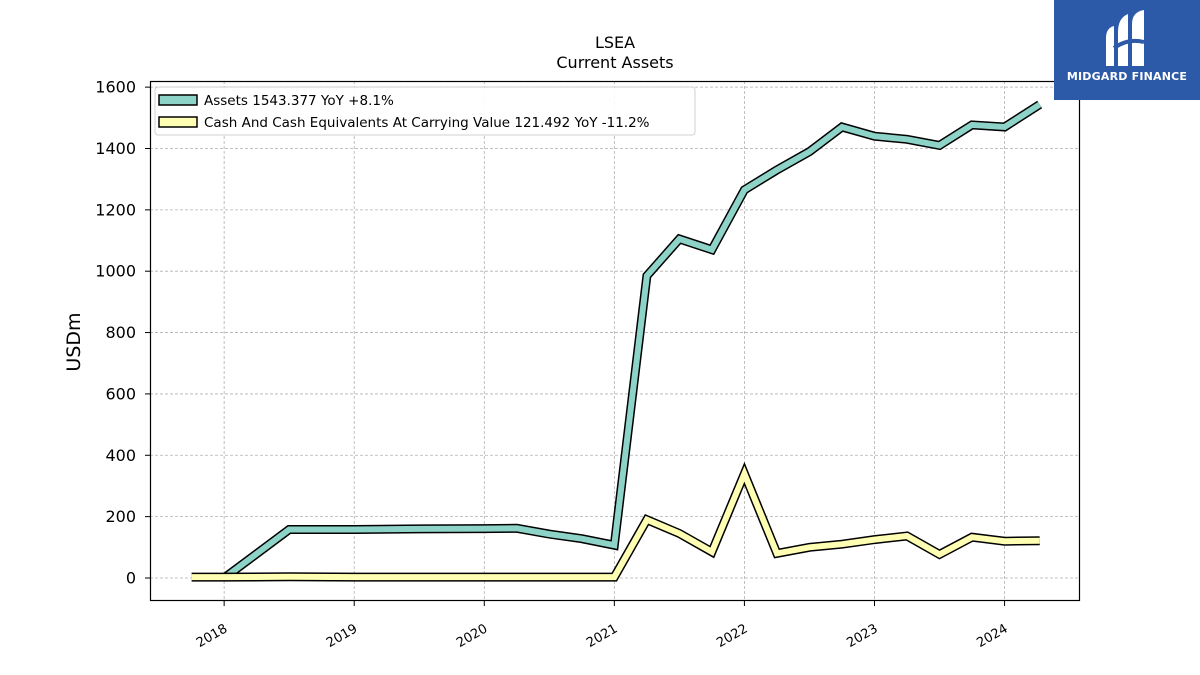 This screenshot has height=675, width=1200. I want to click on logo-text: MIDGARD FINANCE, so click(1127, 76).